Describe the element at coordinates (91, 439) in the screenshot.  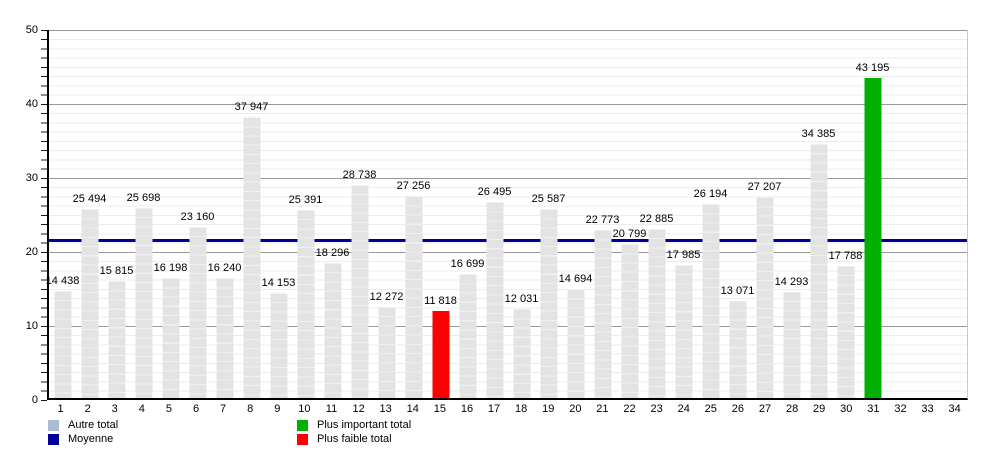
I see `legend-label: Moyenne` at that location.